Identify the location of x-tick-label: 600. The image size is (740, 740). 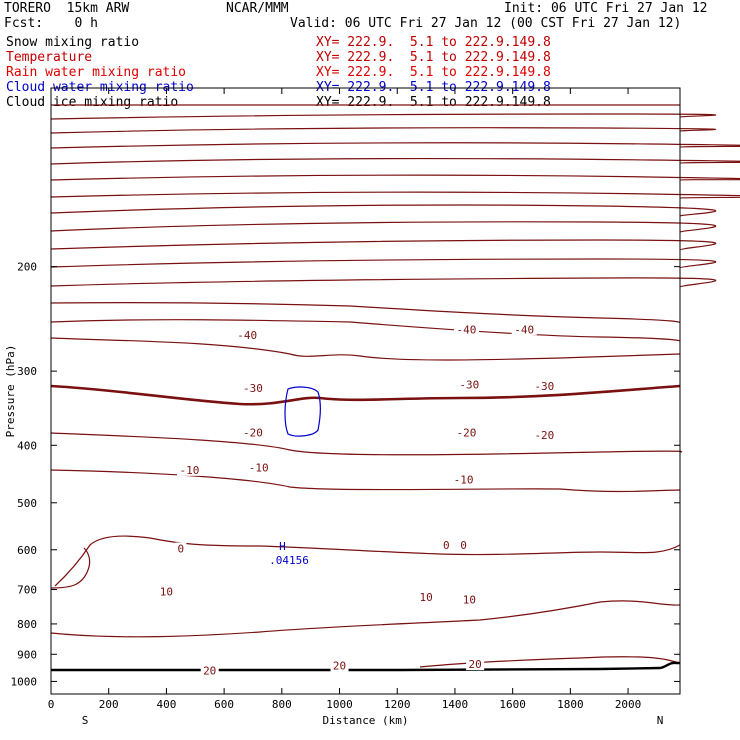
(224, 704).